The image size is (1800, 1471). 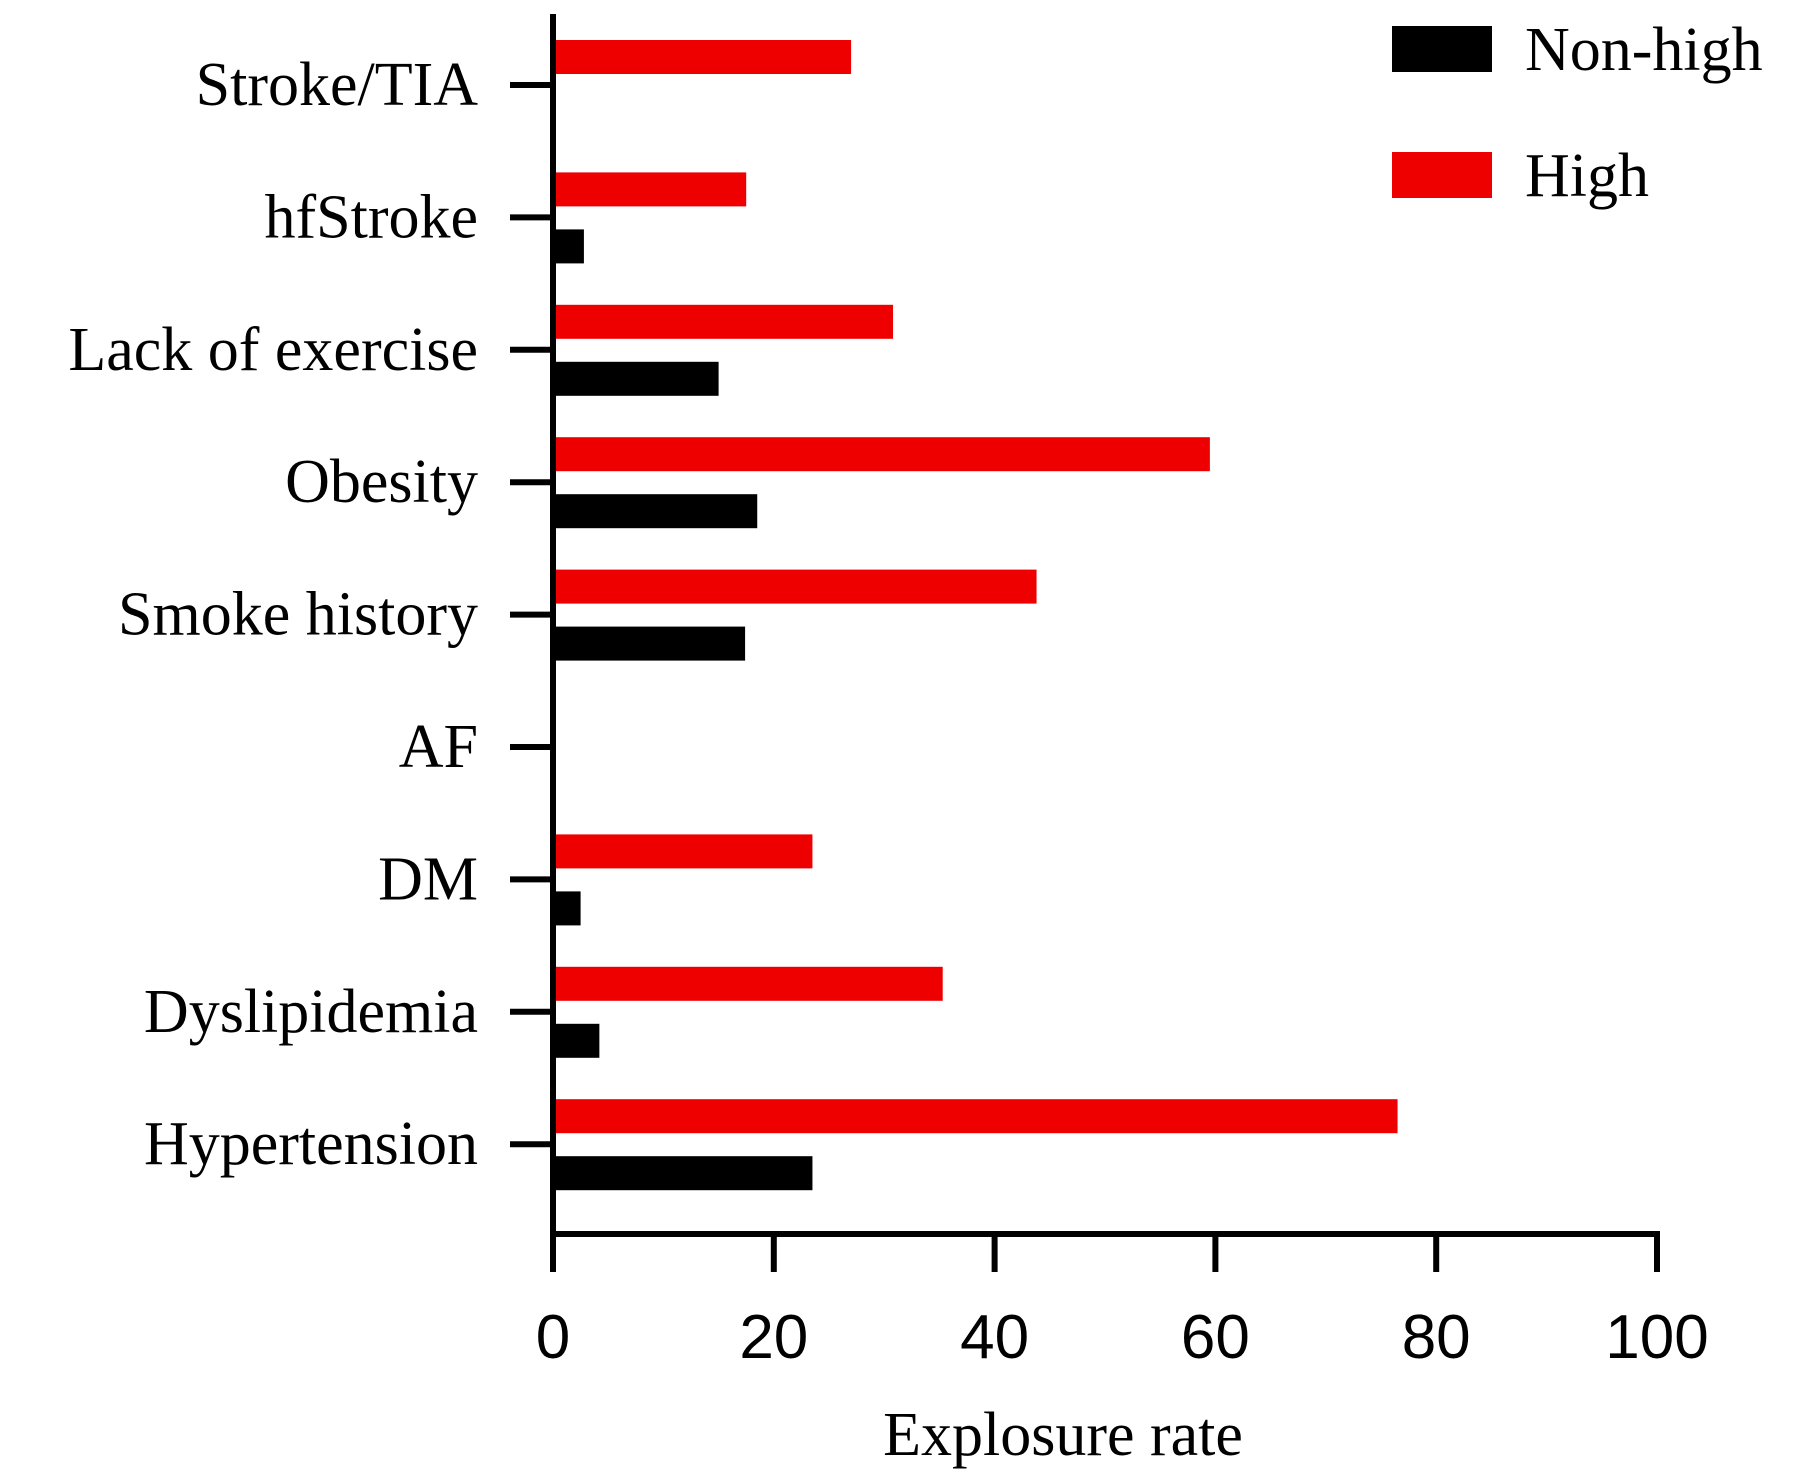 I want to click on category-label-dyslipidemia: Dyslipidemia, so click(x=311, y=1012).